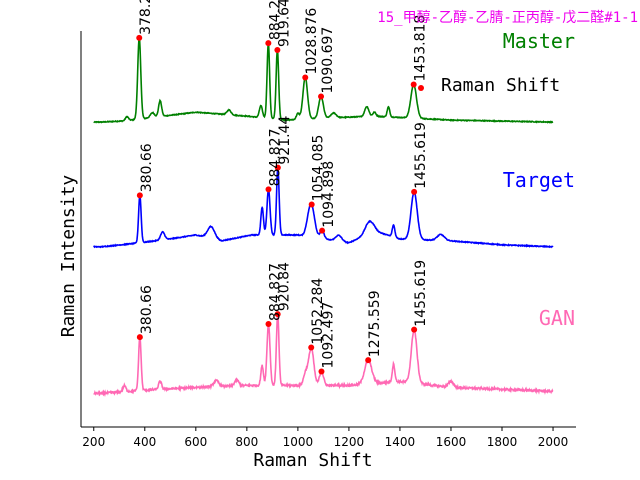 This screenshot has width=640, height=480. I want to click on x-tick-label: 800, so click(246, 442).